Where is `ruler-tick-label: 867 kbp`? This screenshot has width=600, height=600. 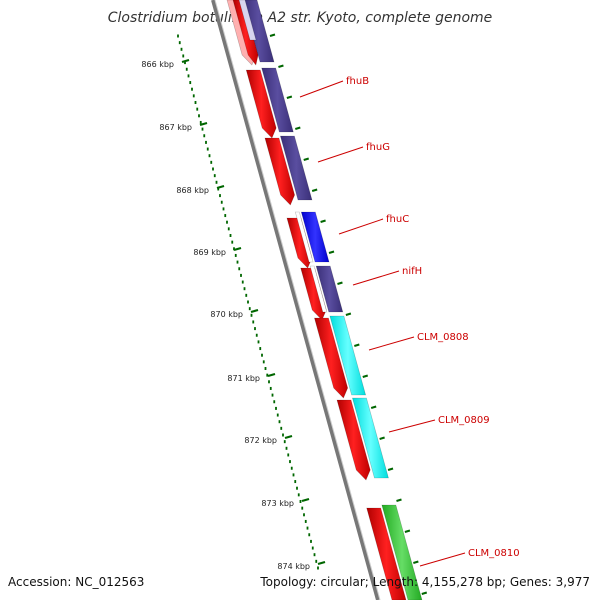
ruler-tick-label: 867 kbp is located at coordinates (175, 127).